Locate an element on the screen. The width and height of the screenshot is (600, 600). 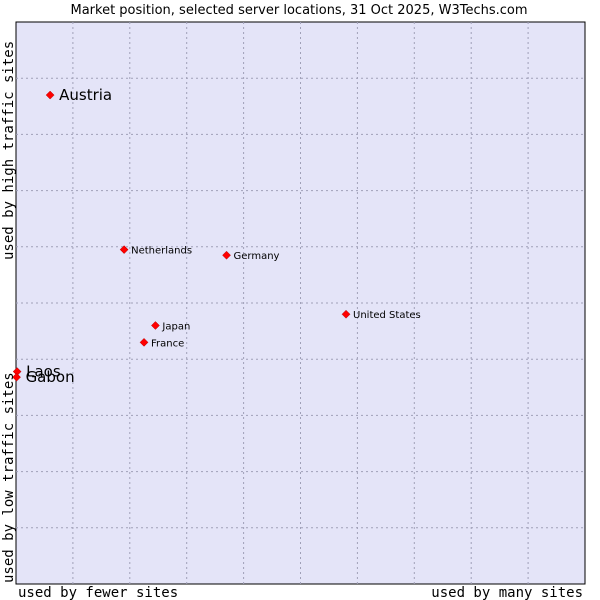
data-label-japan: Japan is located at coordinates (175, 326).